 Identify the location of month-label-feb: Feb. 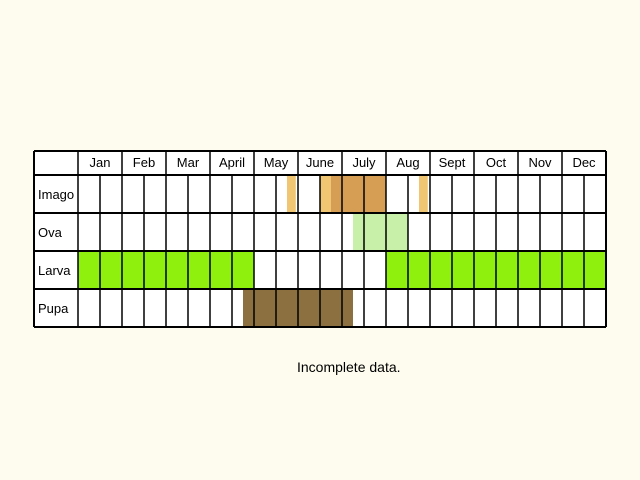
(144, 162).